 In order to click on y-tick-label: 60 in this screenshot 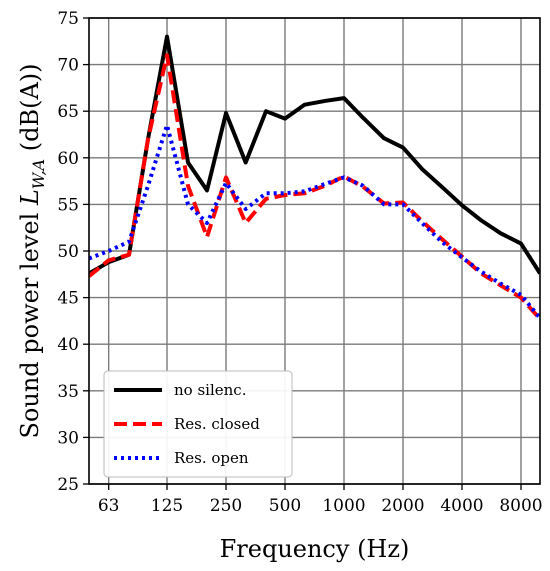, I will do `click(68, 159)`.